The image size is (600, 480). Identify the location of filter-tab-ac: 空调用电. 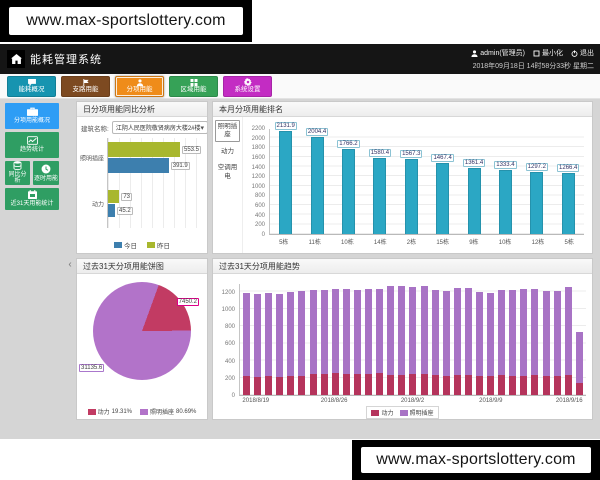
(227, 172).